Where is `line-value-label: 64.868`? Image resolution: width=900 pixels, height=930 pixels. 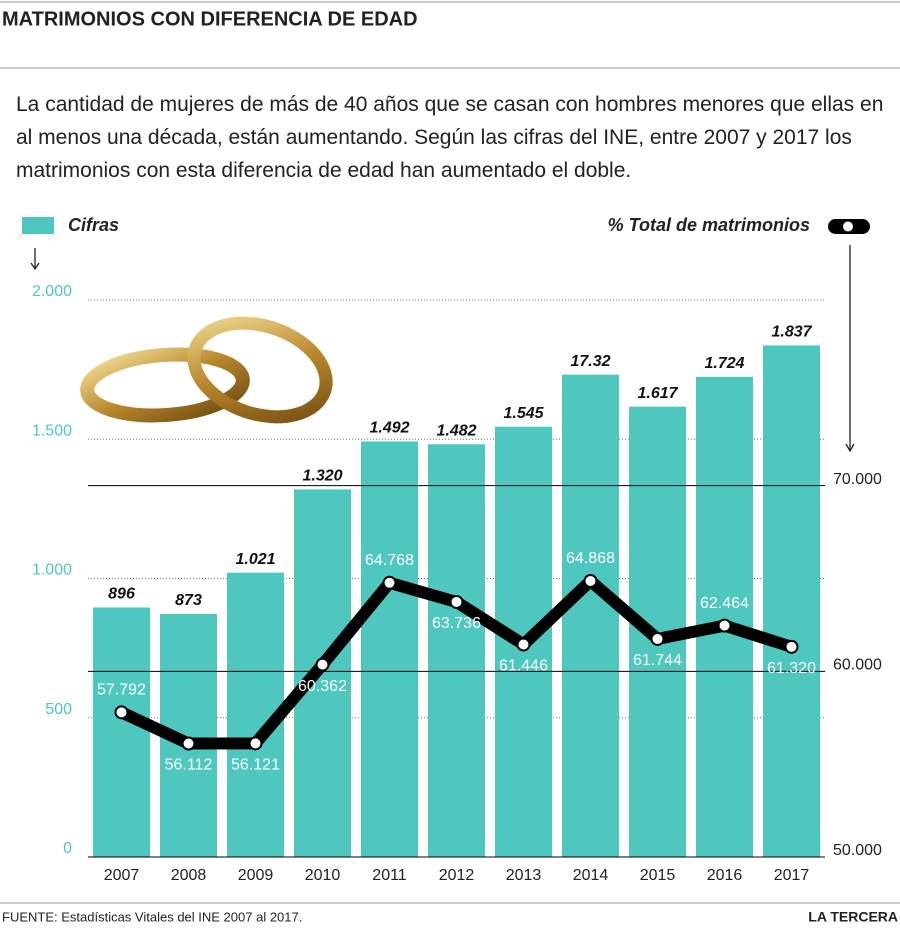 line-value-label: 64.868 is located at coordinates (590, 558).